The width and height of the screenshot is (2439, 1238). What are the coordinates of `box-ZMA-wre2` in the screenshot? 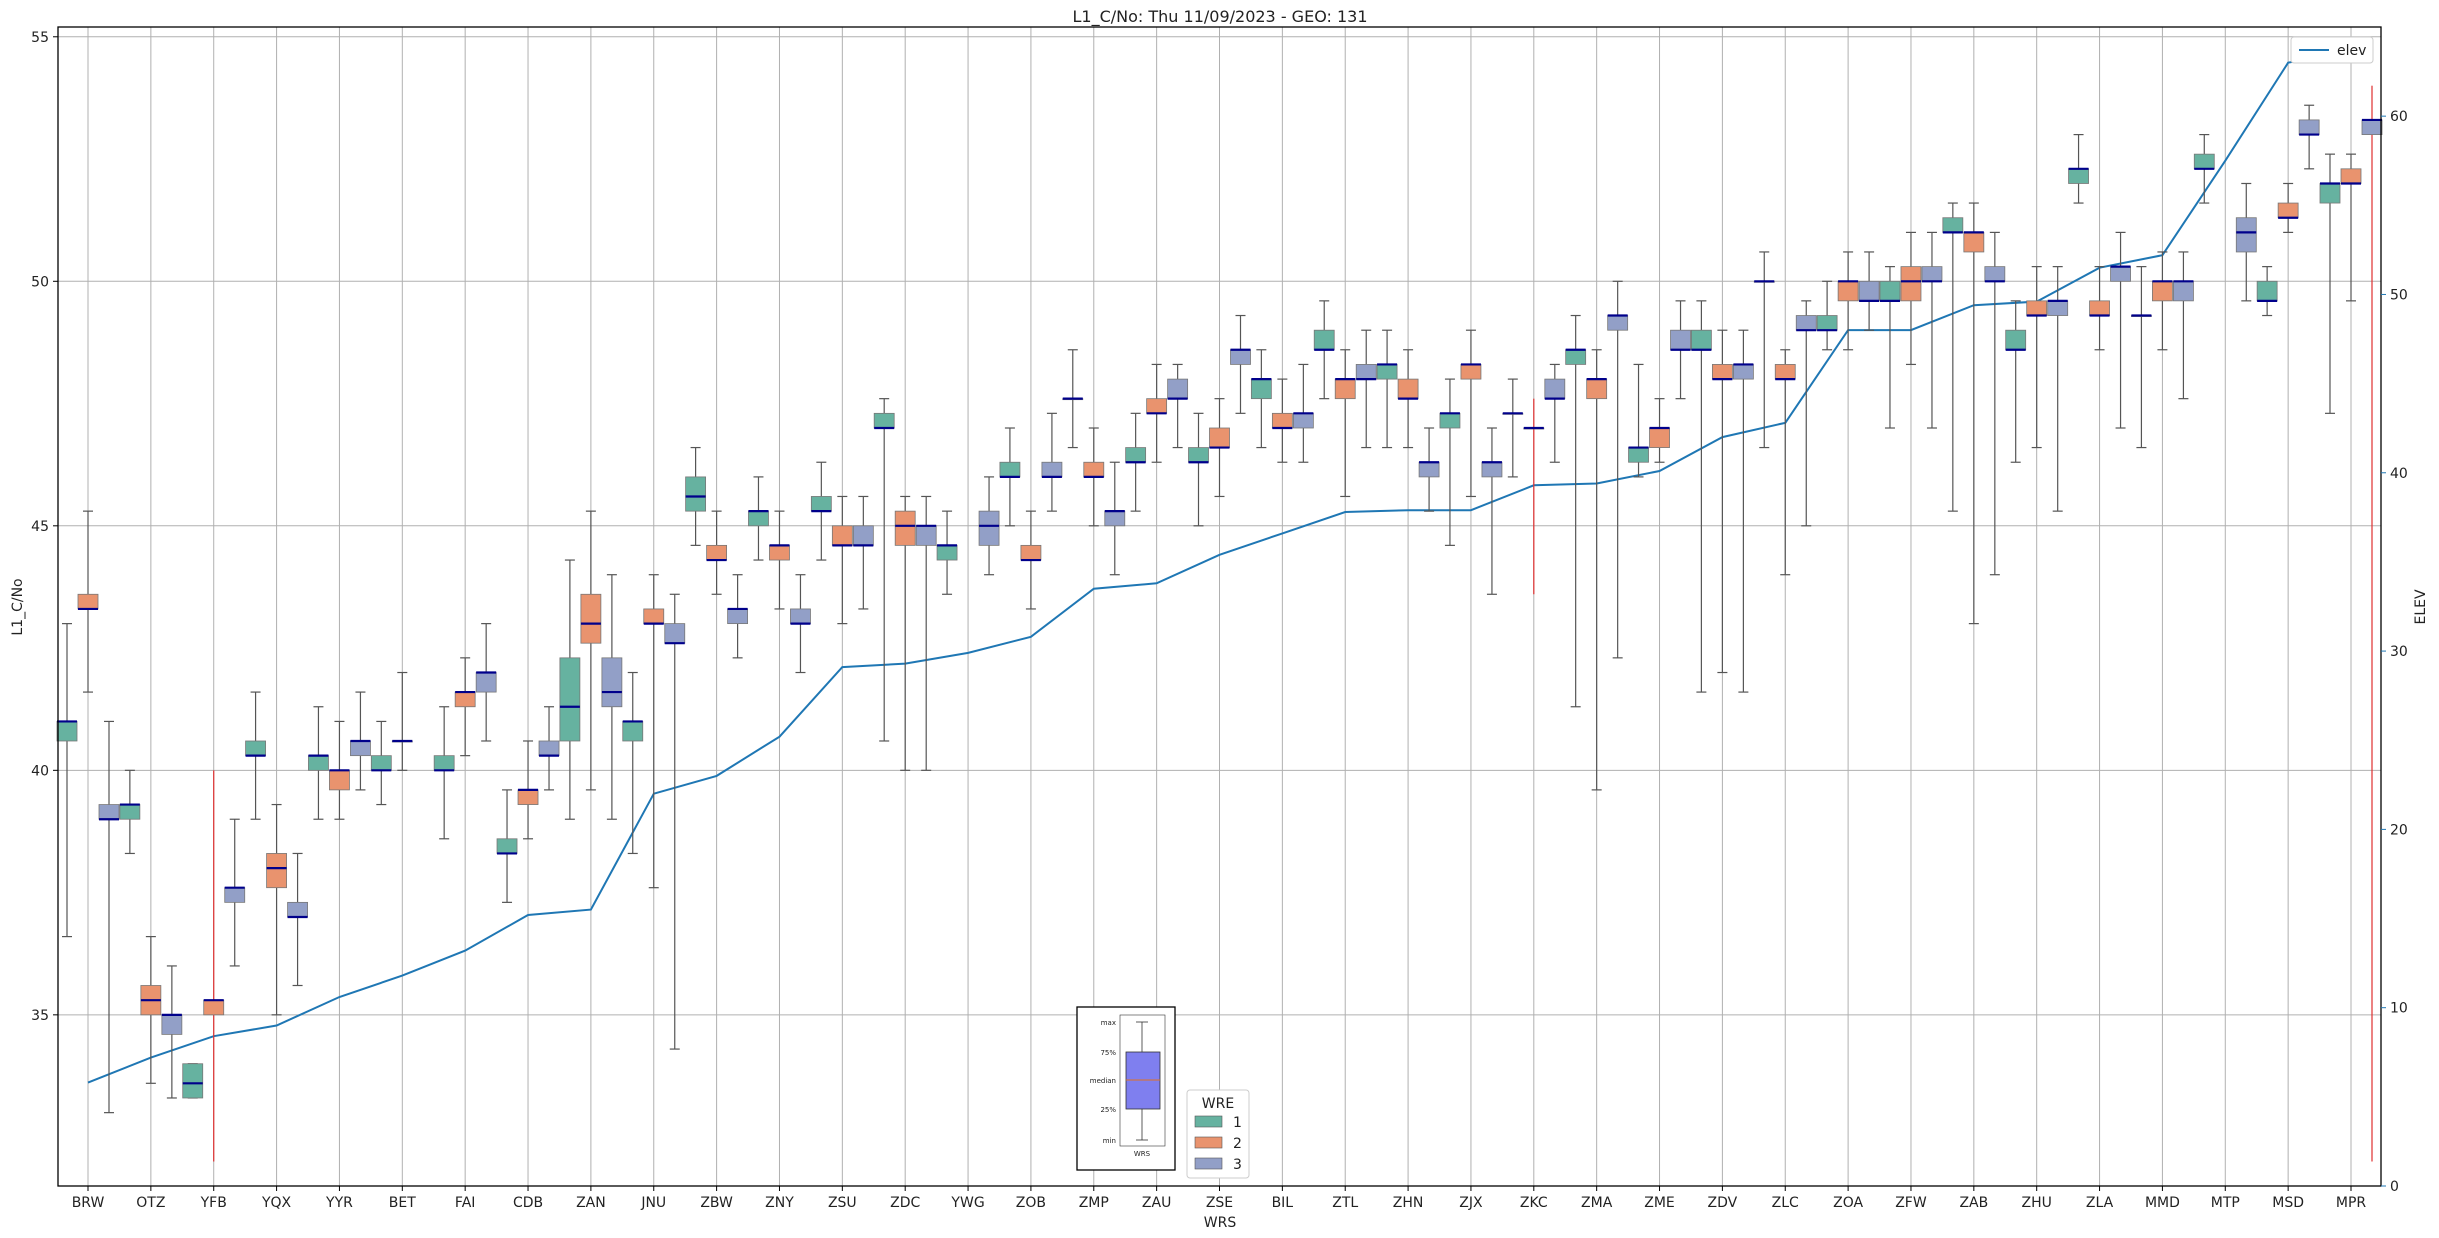 It's located at (1597, 570).